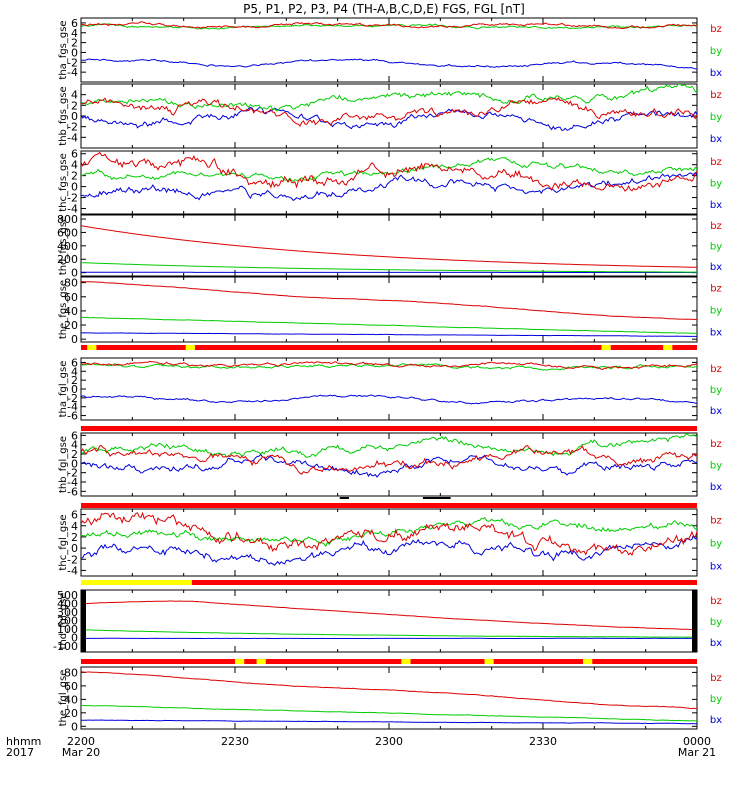 This screenshot has width=750, height=800. I want to click on y-tick-label: 500, so click(67, 595).